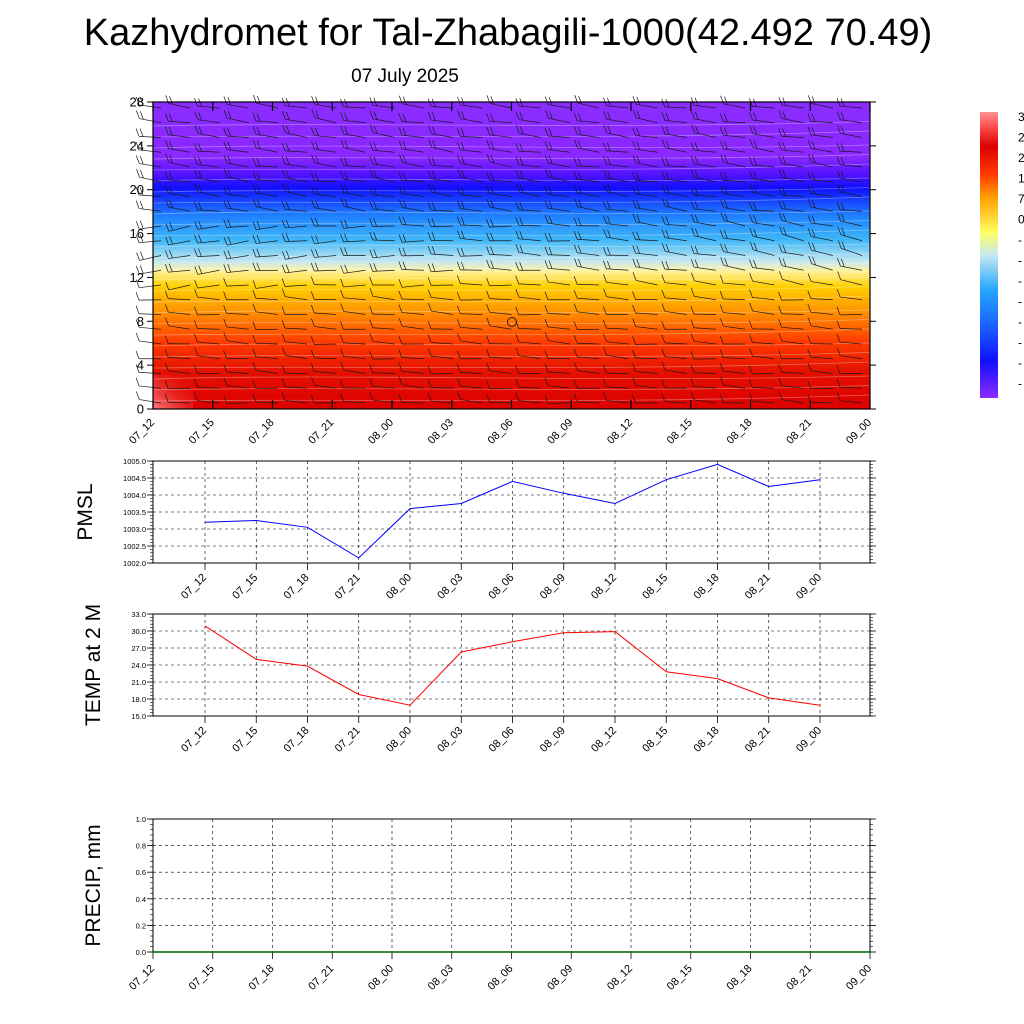 The height and width of the screenshot is (1024, 1024). I want to click on x-tick-label: 09_00, so click(809, 587).